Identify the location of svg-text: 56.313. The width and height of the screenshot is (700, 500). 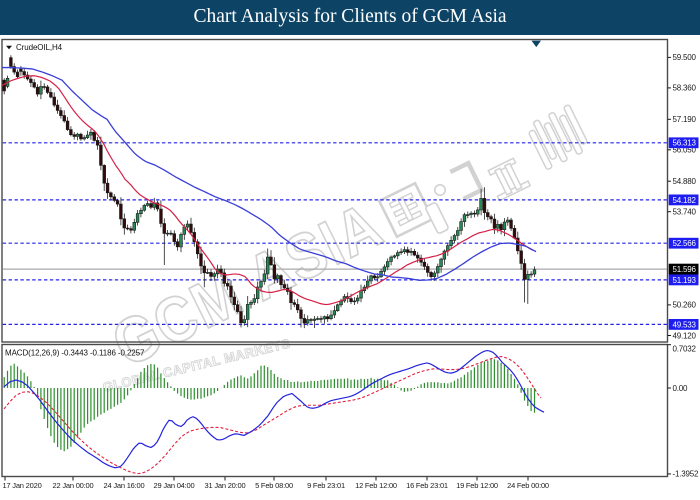
(685, 143).